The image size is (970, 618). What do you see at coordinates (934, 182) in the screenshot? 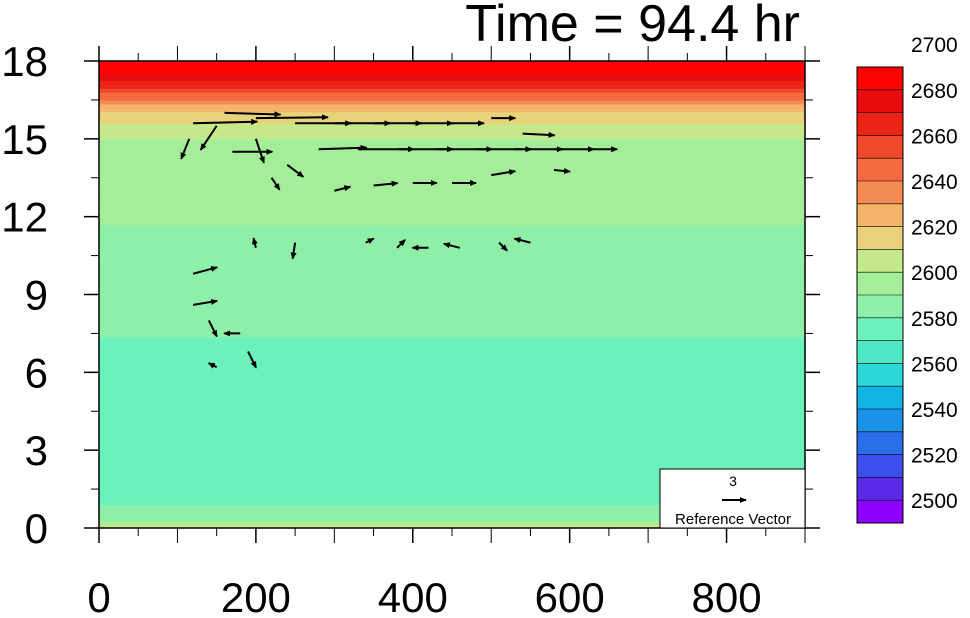
I see `colorbar-label: 2640` at bounding box center [934, 182].